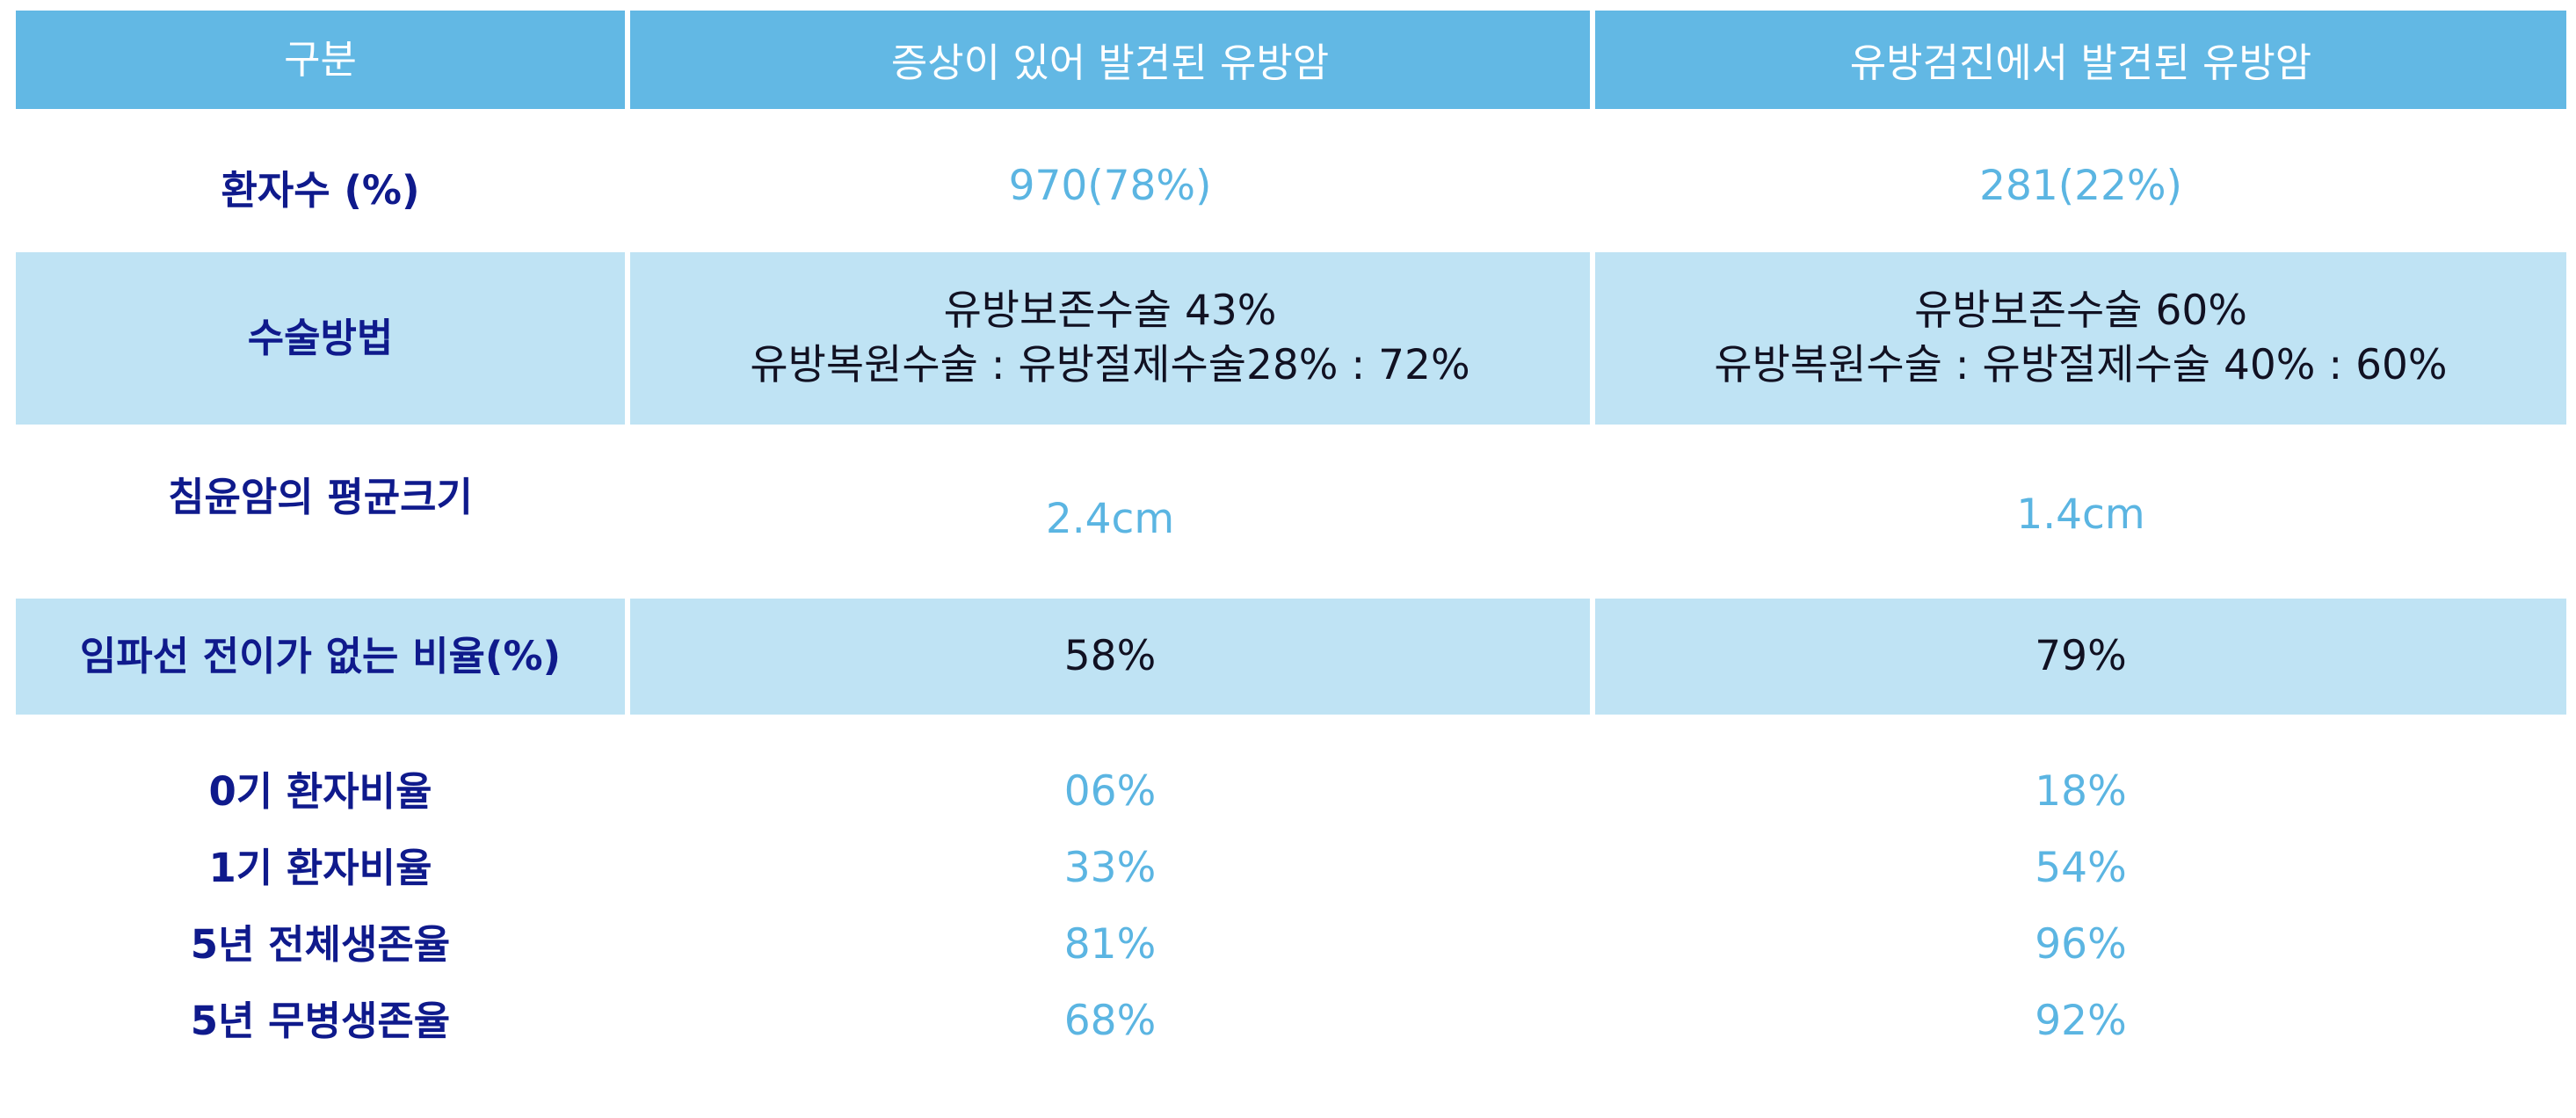 Image resolution: width=2576 pixels, height=1118 pixels. I want to click on patients-label: 환자수 (%), so click(320, 190).